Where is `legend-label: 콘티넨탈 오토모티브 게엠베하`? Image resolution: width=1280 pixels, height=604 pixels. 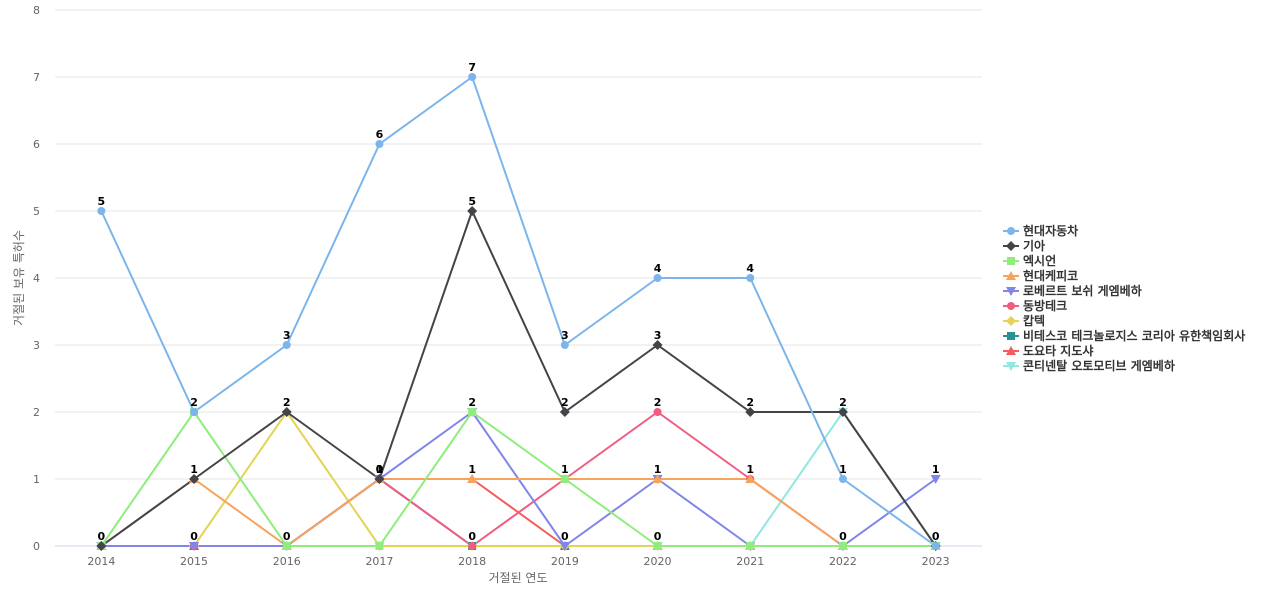
legend-label: 콘티넨탈 오토모티브 게엠베하 is located at coordinates (1099, 365).